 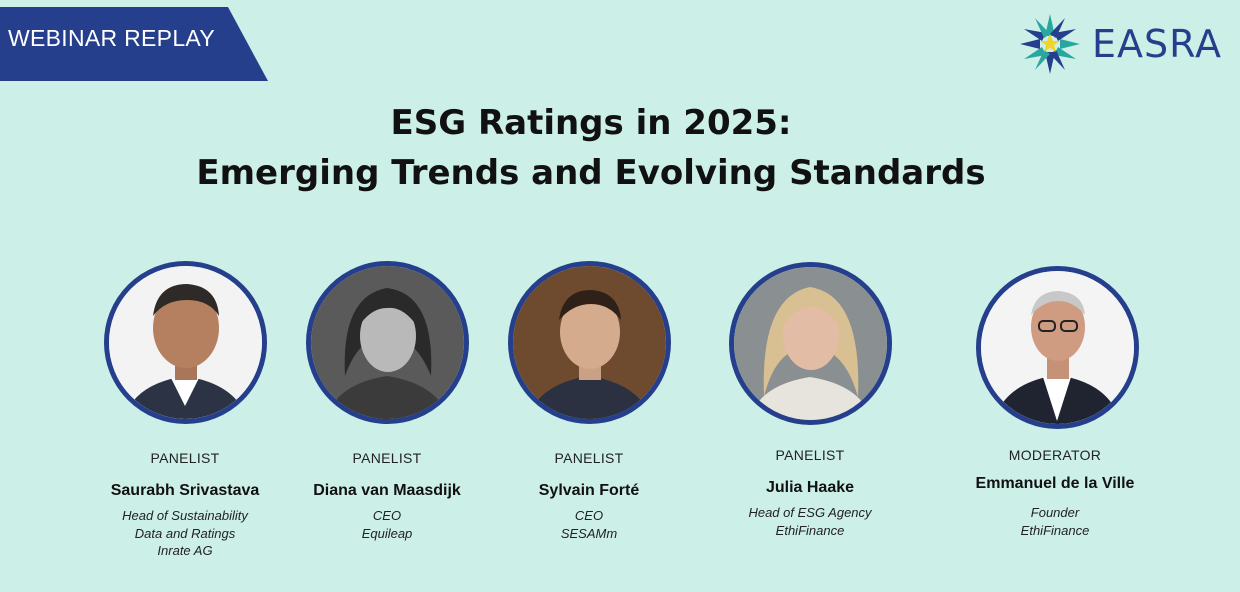 I want to click on speaker-name: Saurabh Srivastava, so click(x=185, y=490).